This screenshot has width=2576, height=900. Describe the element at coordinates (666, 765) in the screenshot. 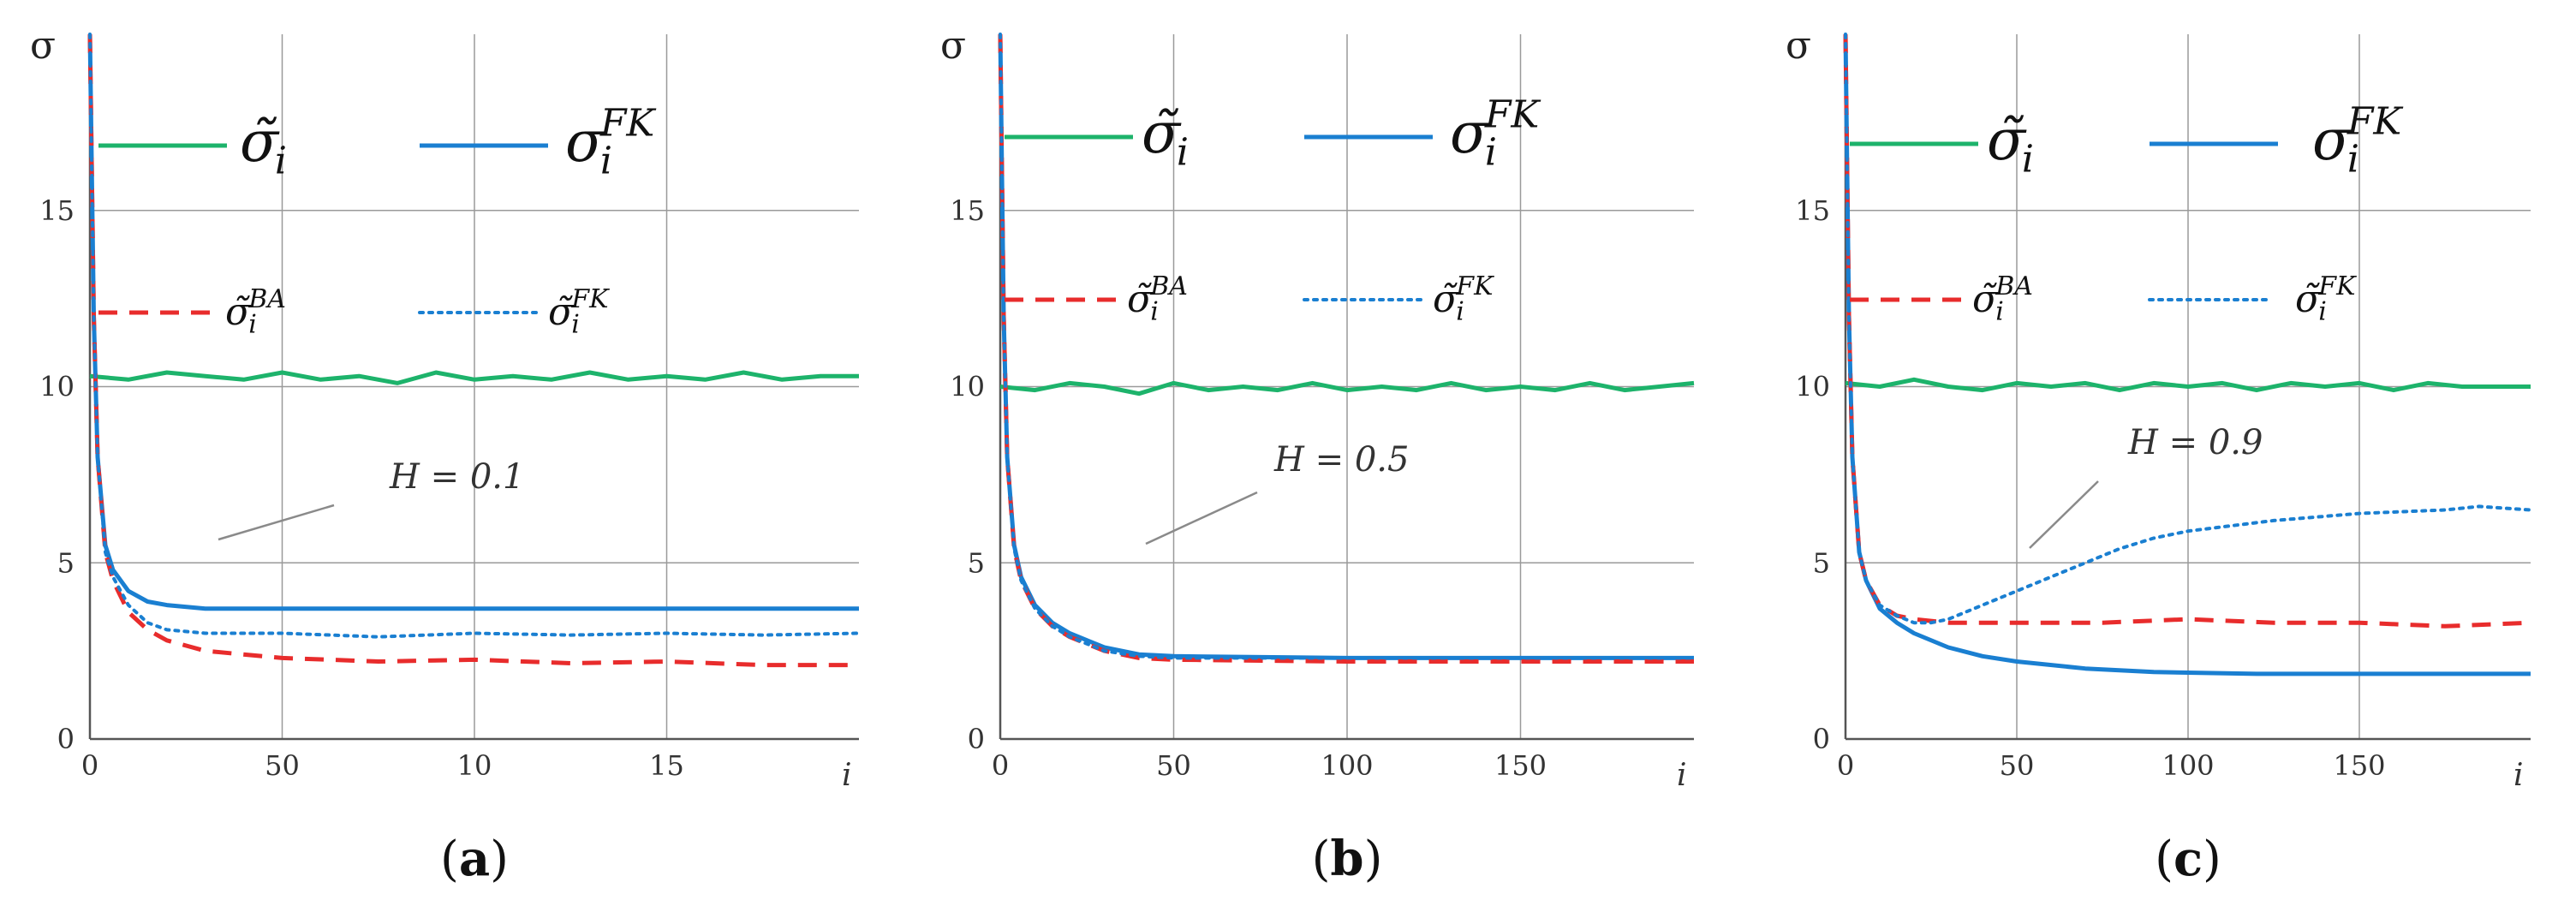

I see `x-tick-label: 15` at that location.